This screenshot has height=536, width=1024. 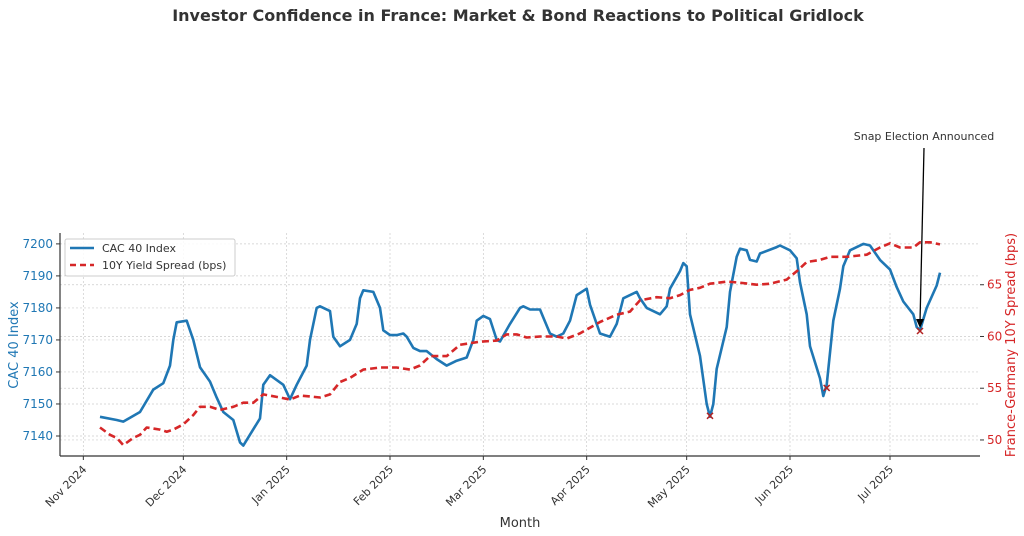 I want to click on annotation-label: Snap Election Announced, so click(x=924, y=136).